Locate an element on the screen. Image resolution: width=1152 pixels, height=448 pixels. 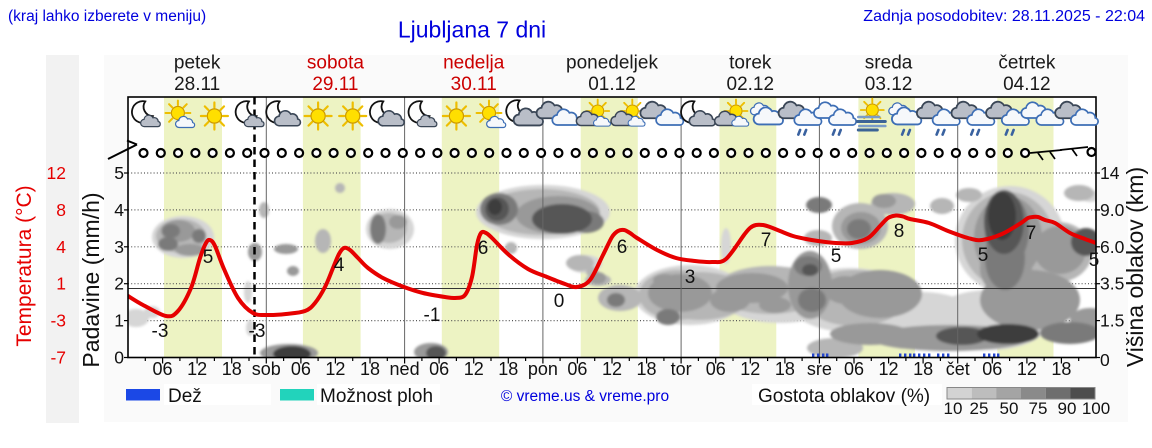
svg-text: ponedeljek is located at coordinates (612, 63).